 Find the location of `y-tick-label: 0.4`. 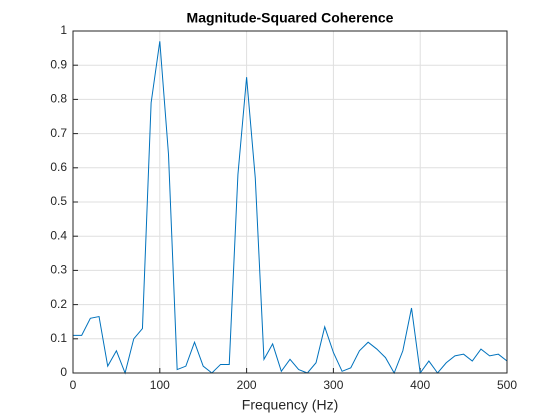

y-tick-label: 0.4 is located at coordinates (58, 235).